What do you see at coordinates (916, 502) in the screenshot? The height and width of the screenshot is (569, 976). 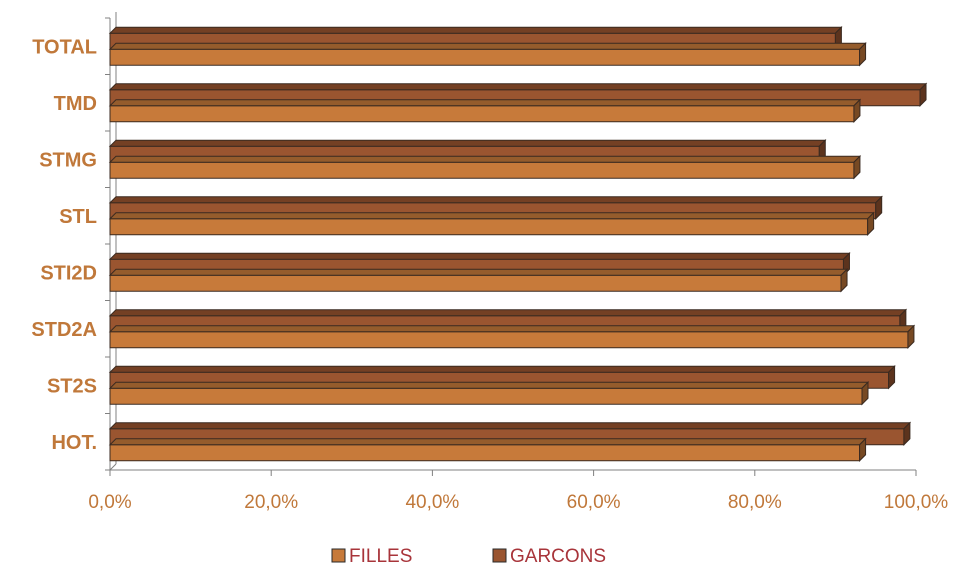 I see `x-tick-label: 100,0%` at bounding box center [916, 502].